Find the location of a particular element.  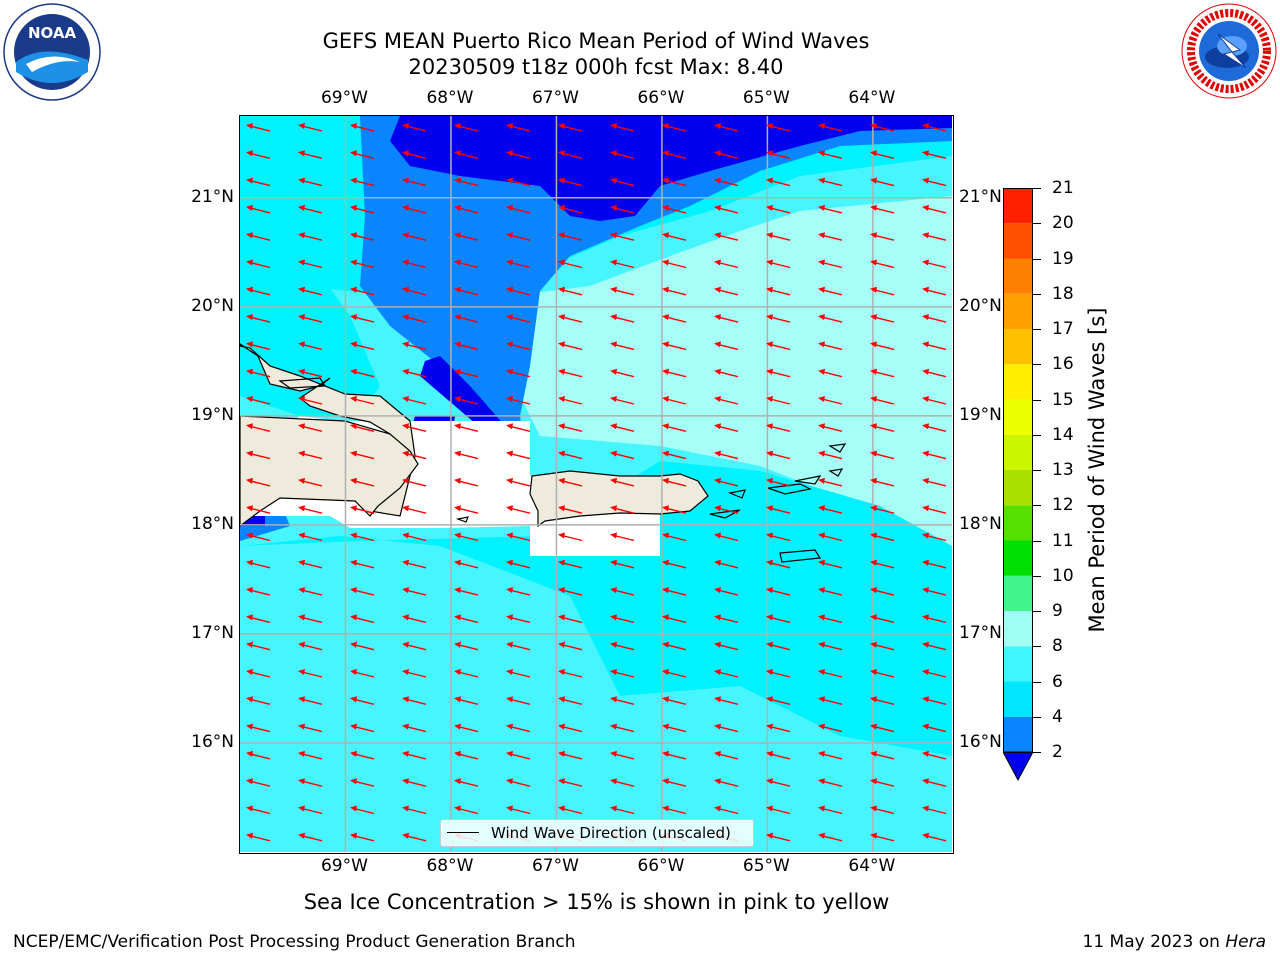

north-hispaniola-islets is located at coordinates (302, 383).